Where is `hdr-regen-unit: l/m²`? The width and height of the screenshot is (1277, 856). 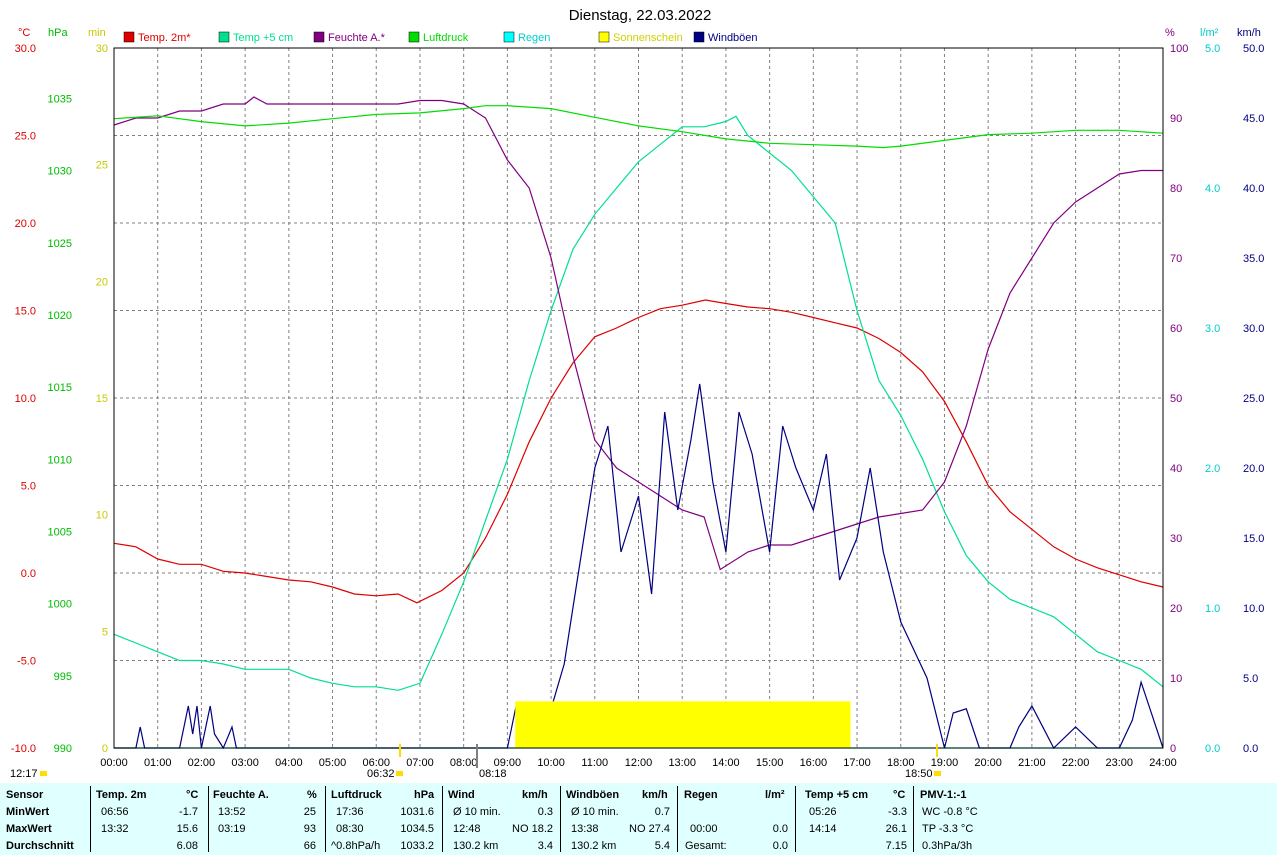
hdr-regen-unit: l/m² is located at coordinates (775, 795).